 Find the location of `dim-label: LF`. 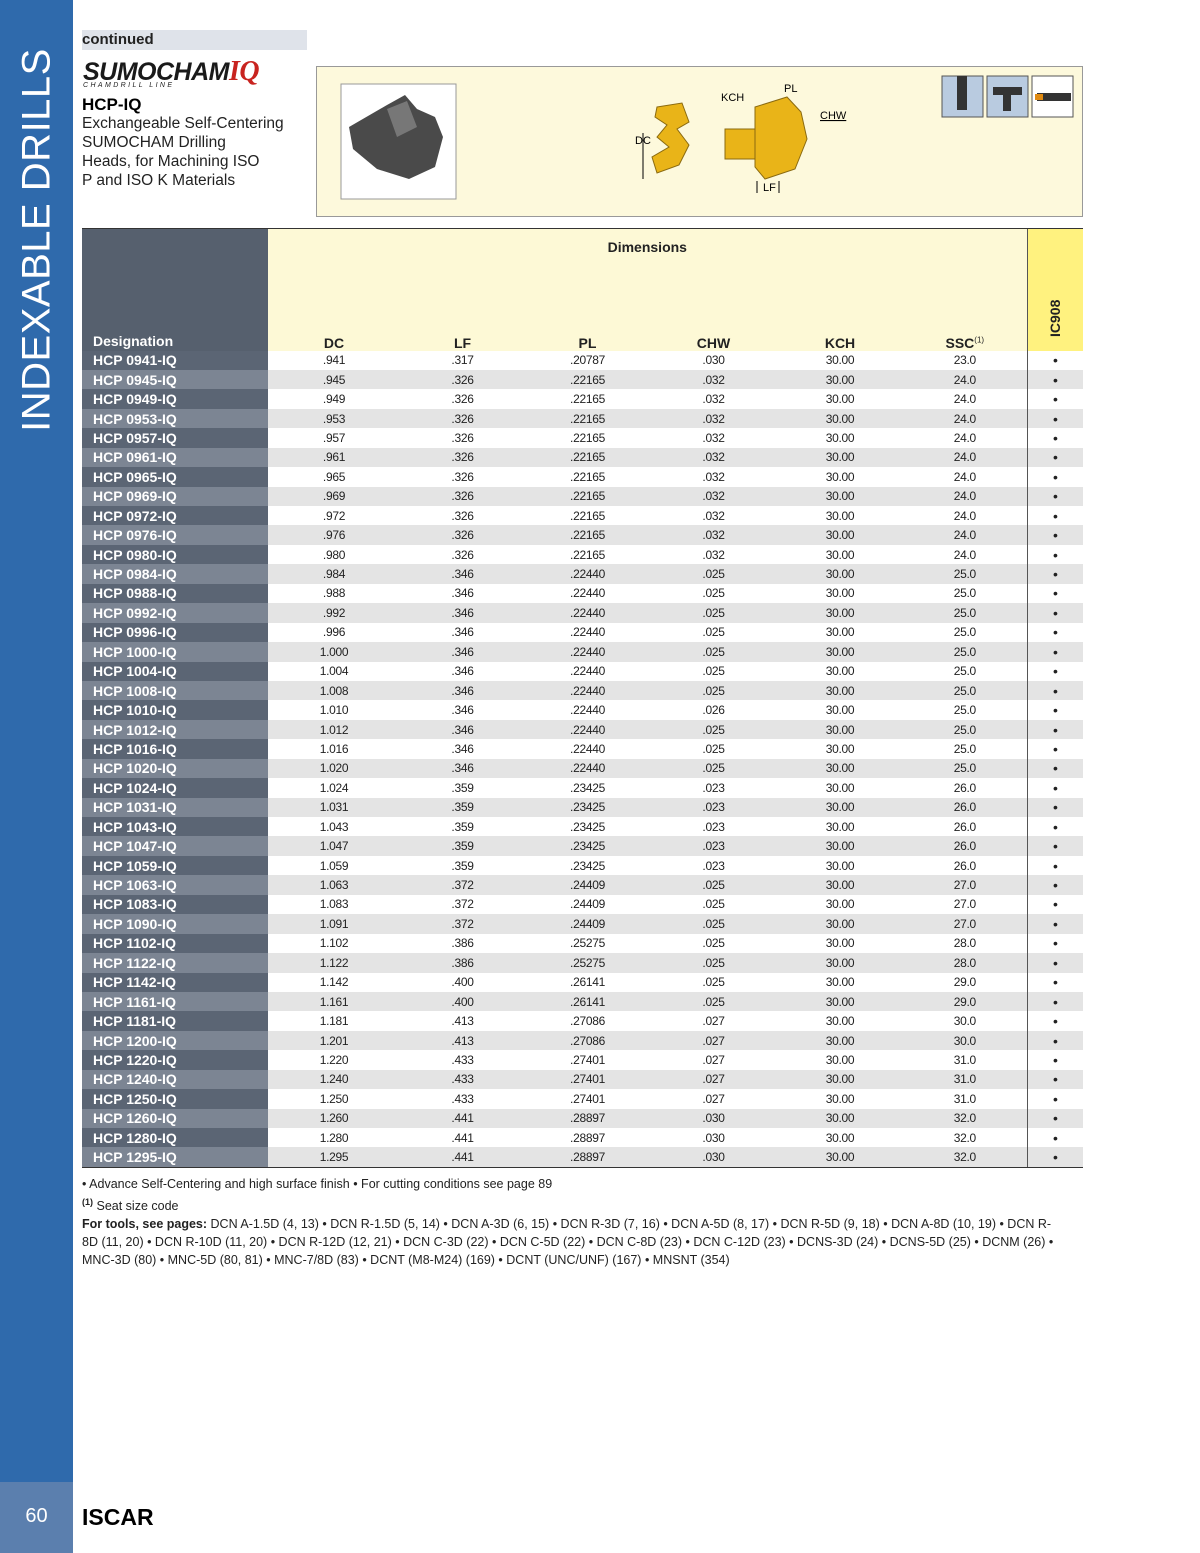

dim-label: LF is located at coordinates (769, 188).